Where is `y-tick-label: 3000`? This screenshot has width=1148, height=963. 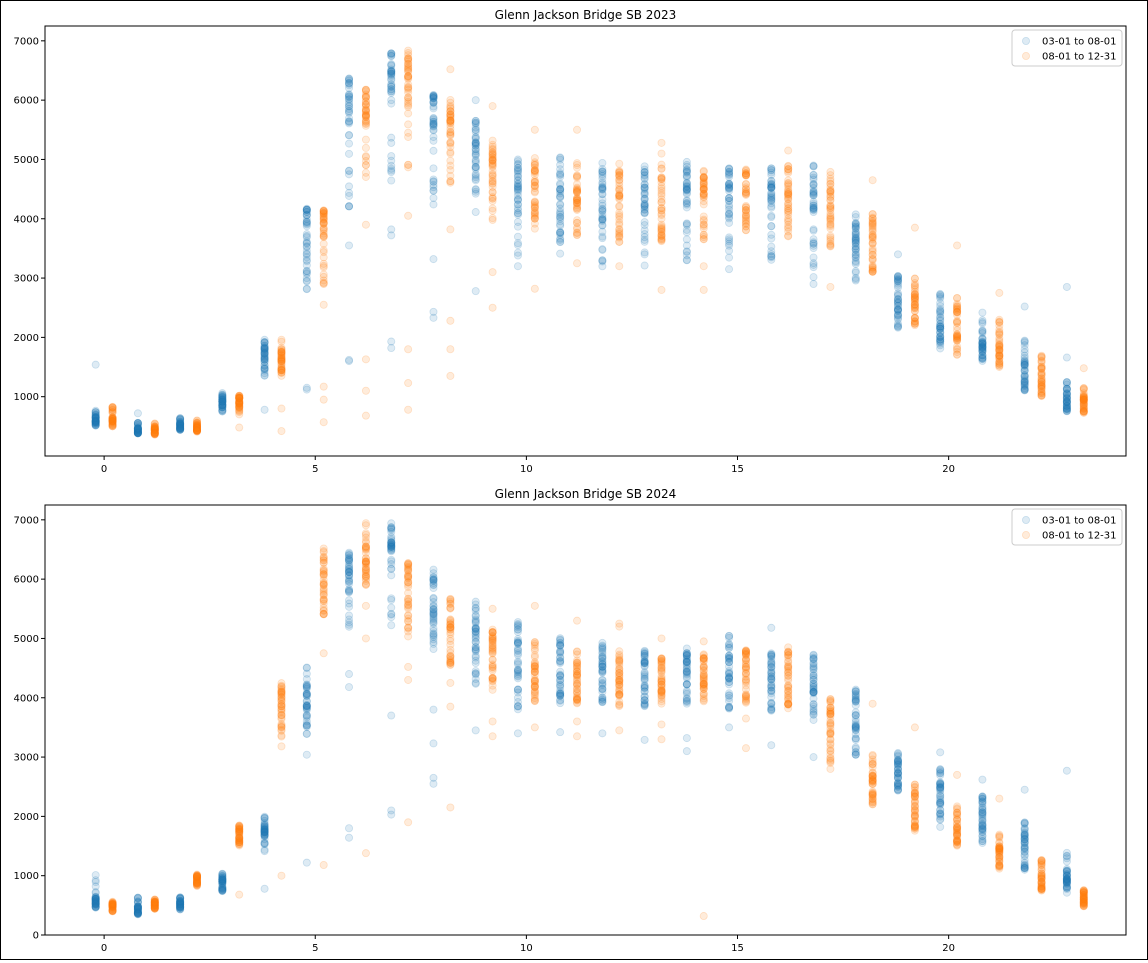
y-tick-label: 3000 is located at coordinates (26, 279).